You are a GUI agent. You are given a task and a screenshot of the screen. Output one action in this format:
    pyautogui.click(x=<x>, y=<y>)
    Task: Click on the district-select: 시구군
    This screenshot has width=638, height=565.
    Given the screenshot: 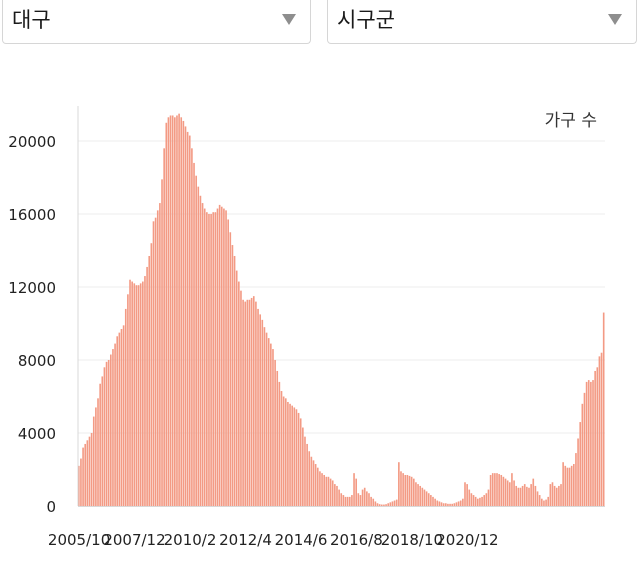 What is the action you would take?
    pyautogui.click(x=482, y=22)
    